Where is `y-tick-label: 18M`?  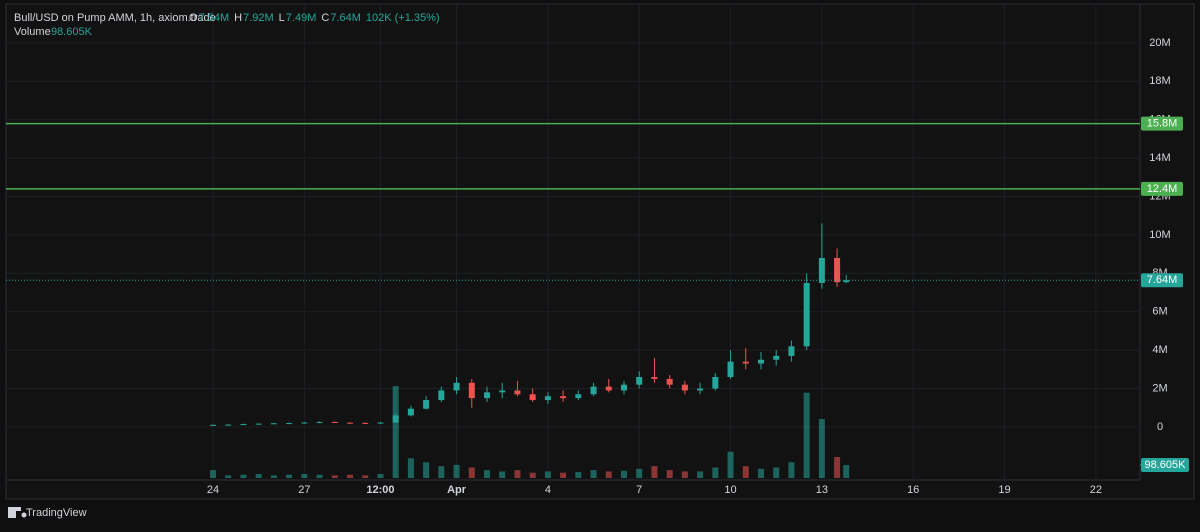 y-tick-label: 18M is located at coordinates (1159, 81).